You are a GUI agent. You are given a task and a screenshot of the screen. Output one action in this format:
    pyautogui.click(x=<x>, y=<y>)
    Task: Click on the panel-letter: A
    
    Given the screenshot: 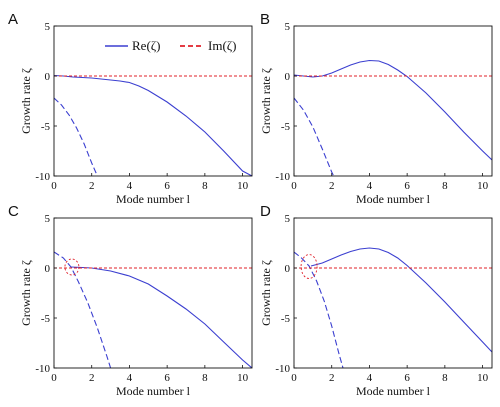 What is the action you would take?
    pyautogui.click(x=13, y=19)
    